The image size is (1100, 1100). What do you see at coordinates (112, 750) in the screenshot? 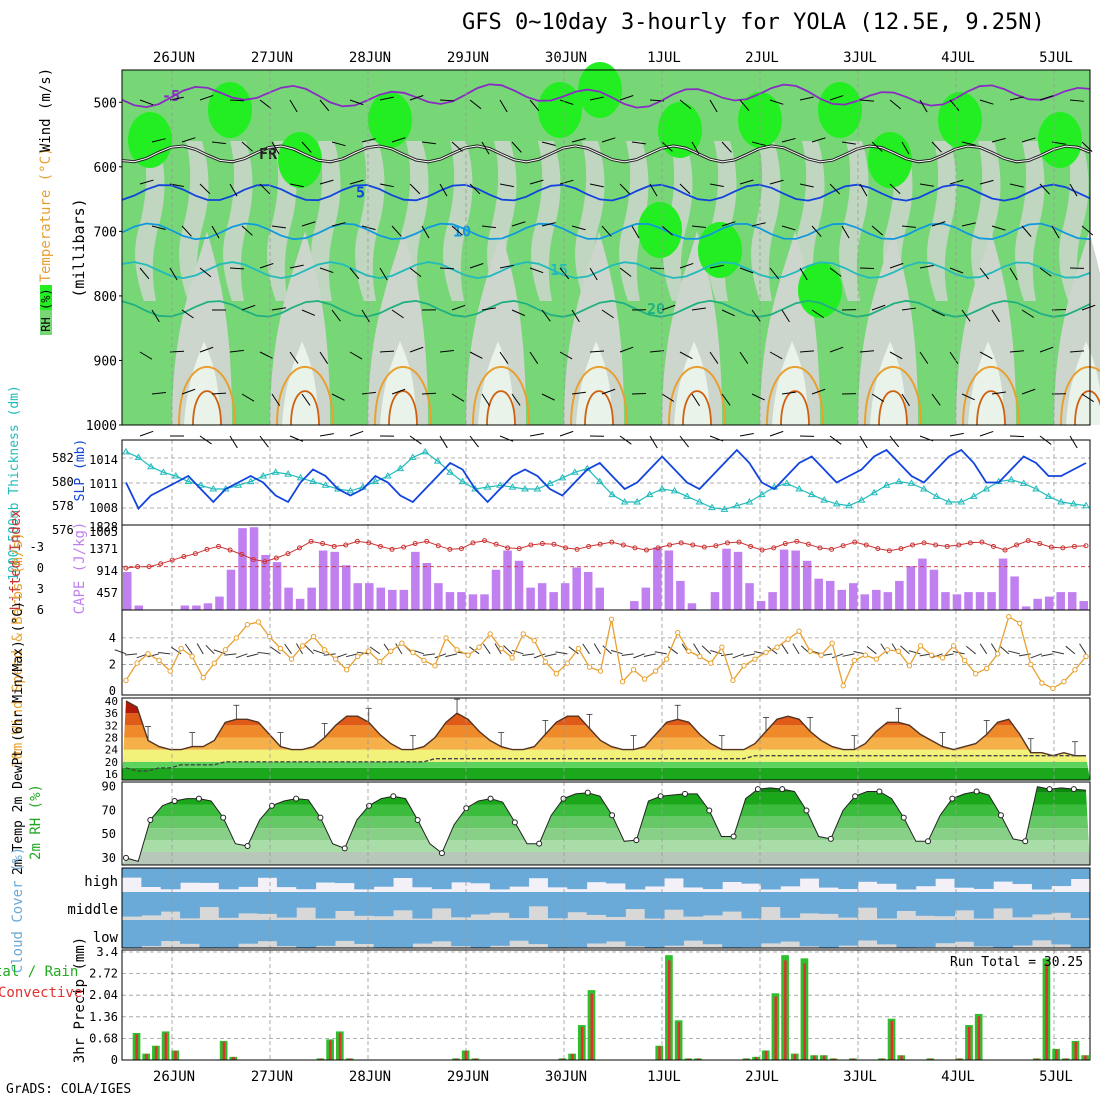
I see `temp-tick-label: 24` at bounding box center [112, 750].